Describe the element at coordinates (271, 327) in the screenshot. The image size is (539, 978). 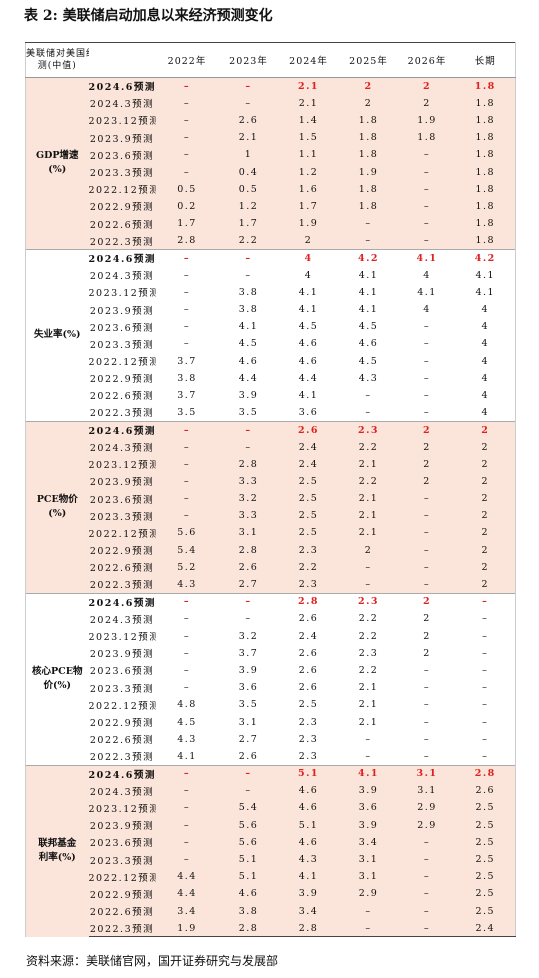
I see `table-row: 2023.6预测 – 4.1 4.5 4.5 – 4` at that location.